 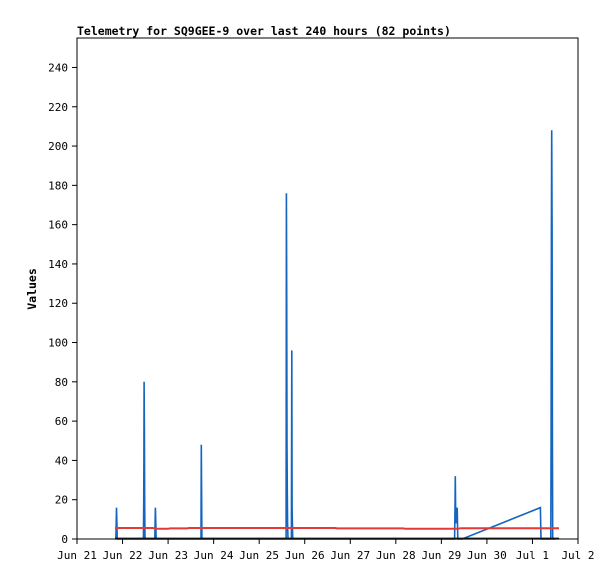 I want to click on y-tick-label: 0, so click(x=64, y=539).